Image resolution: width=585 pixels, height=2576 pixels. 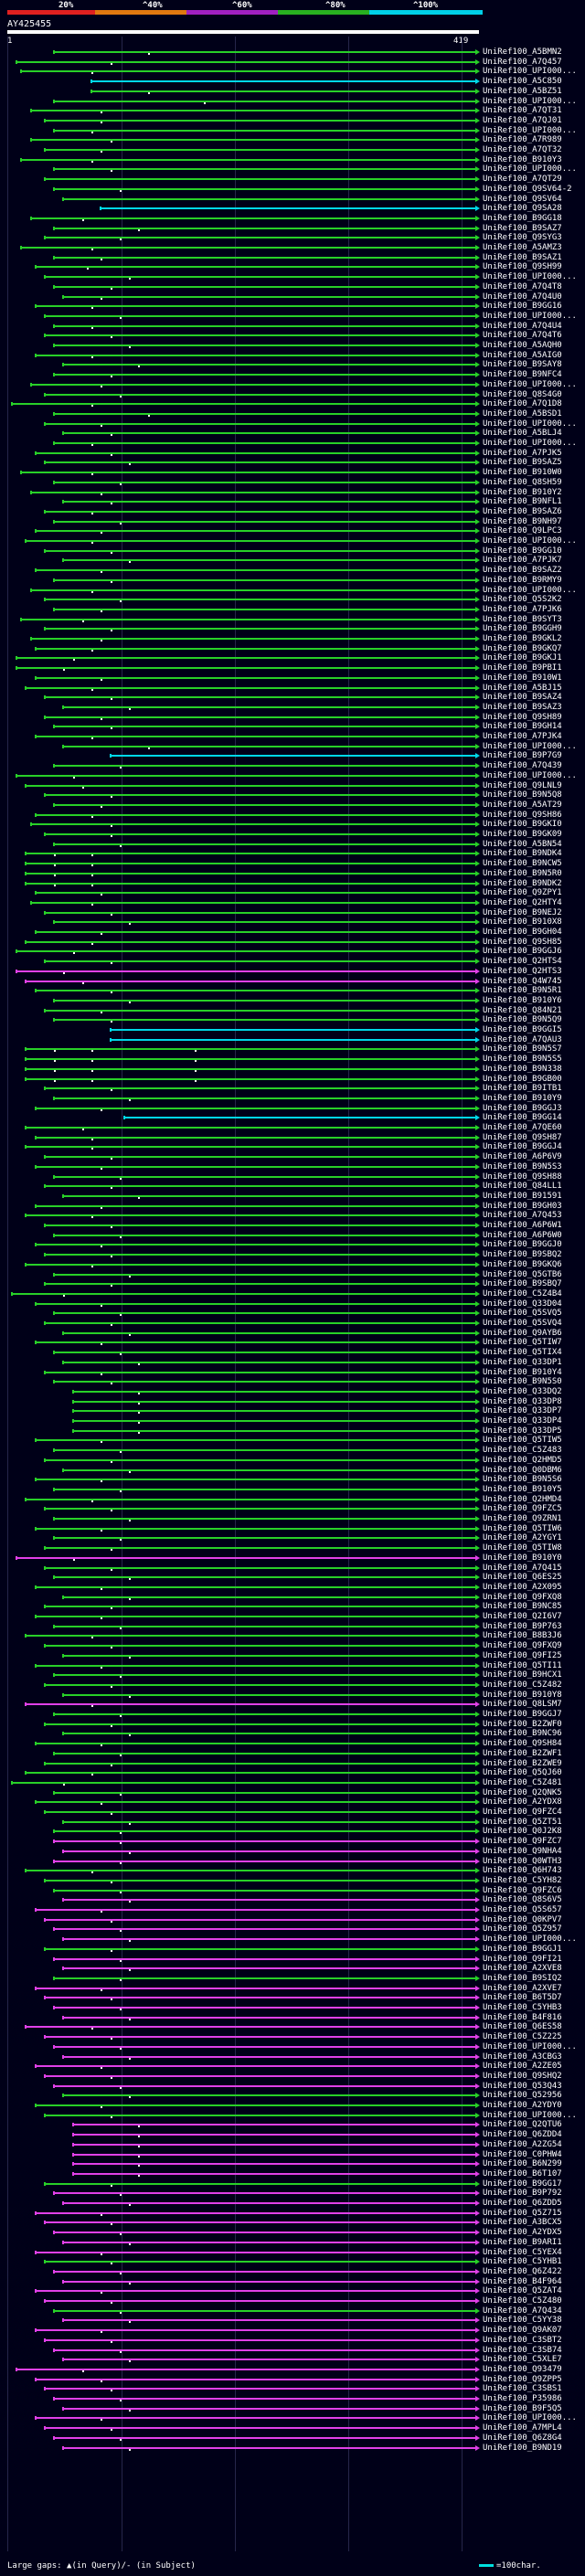 What do you see at coordinates (522, 1060) in the screenshot?
I see `hit-label: UniRef100_B9N5S5` at bounding box center [522, 1060].